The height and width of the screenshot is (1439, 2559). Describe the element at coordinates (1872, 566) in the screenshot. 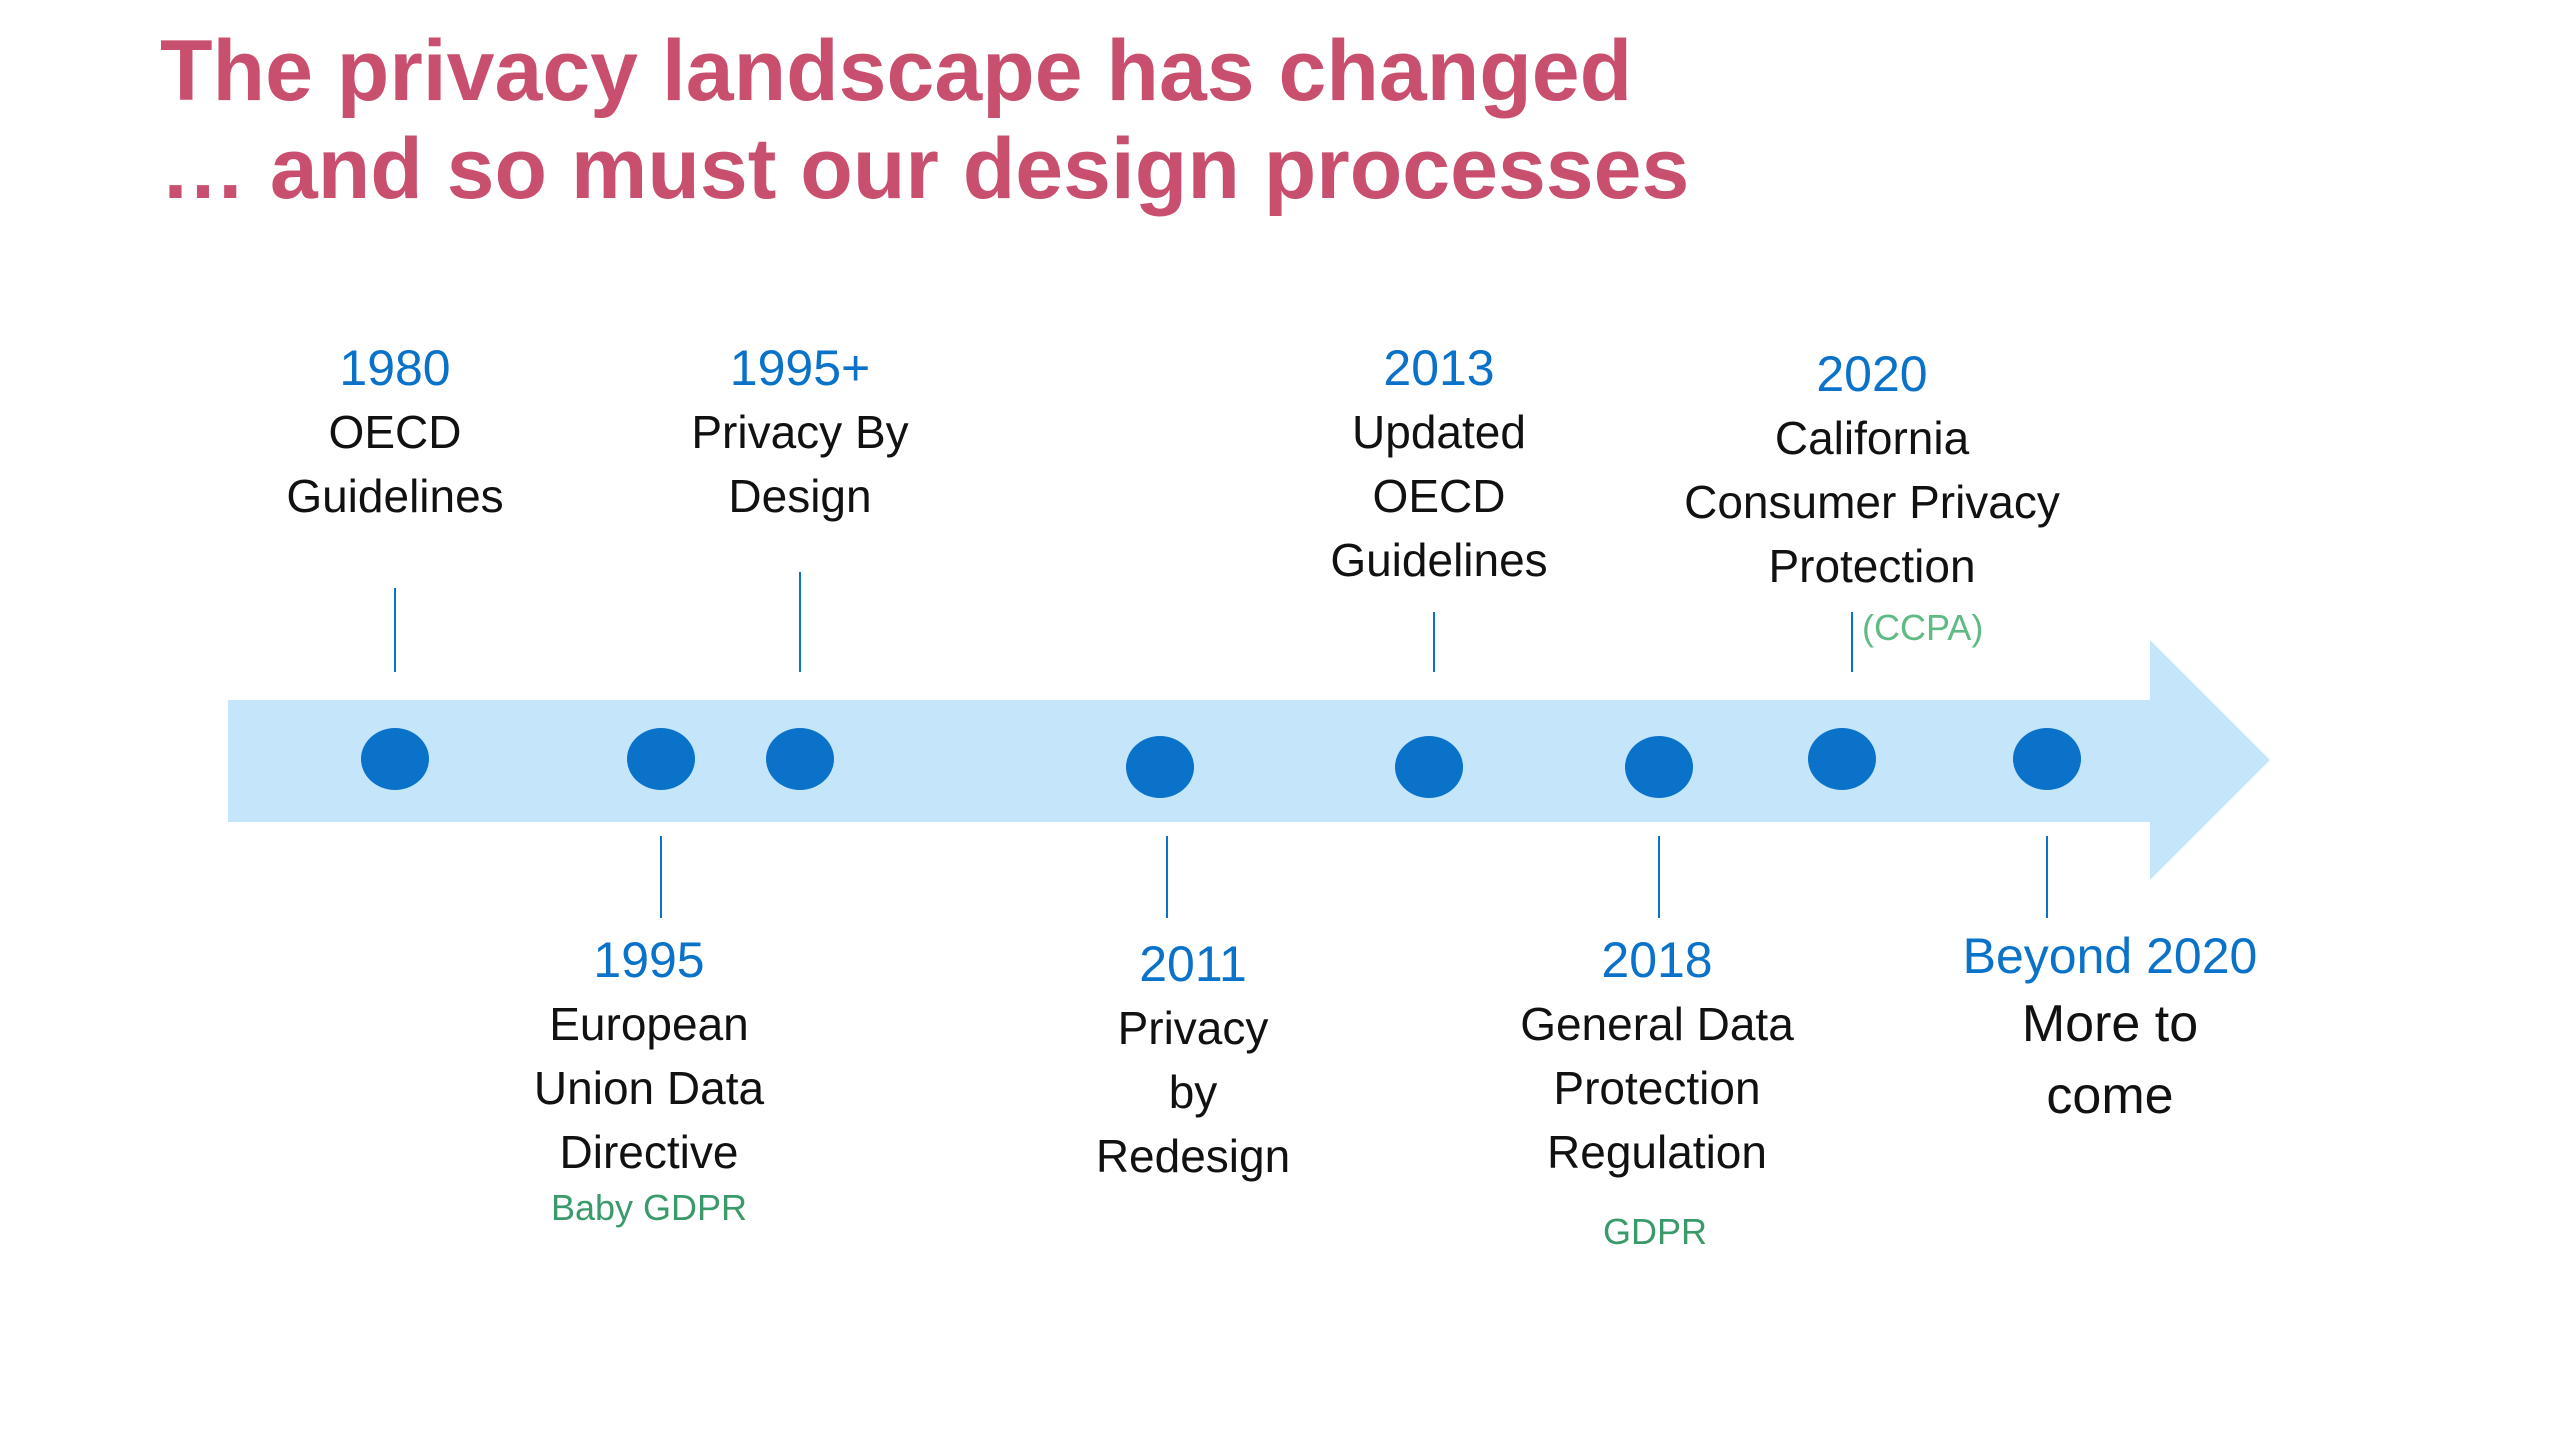

I see `event-2020-line3: Protection` at that location.